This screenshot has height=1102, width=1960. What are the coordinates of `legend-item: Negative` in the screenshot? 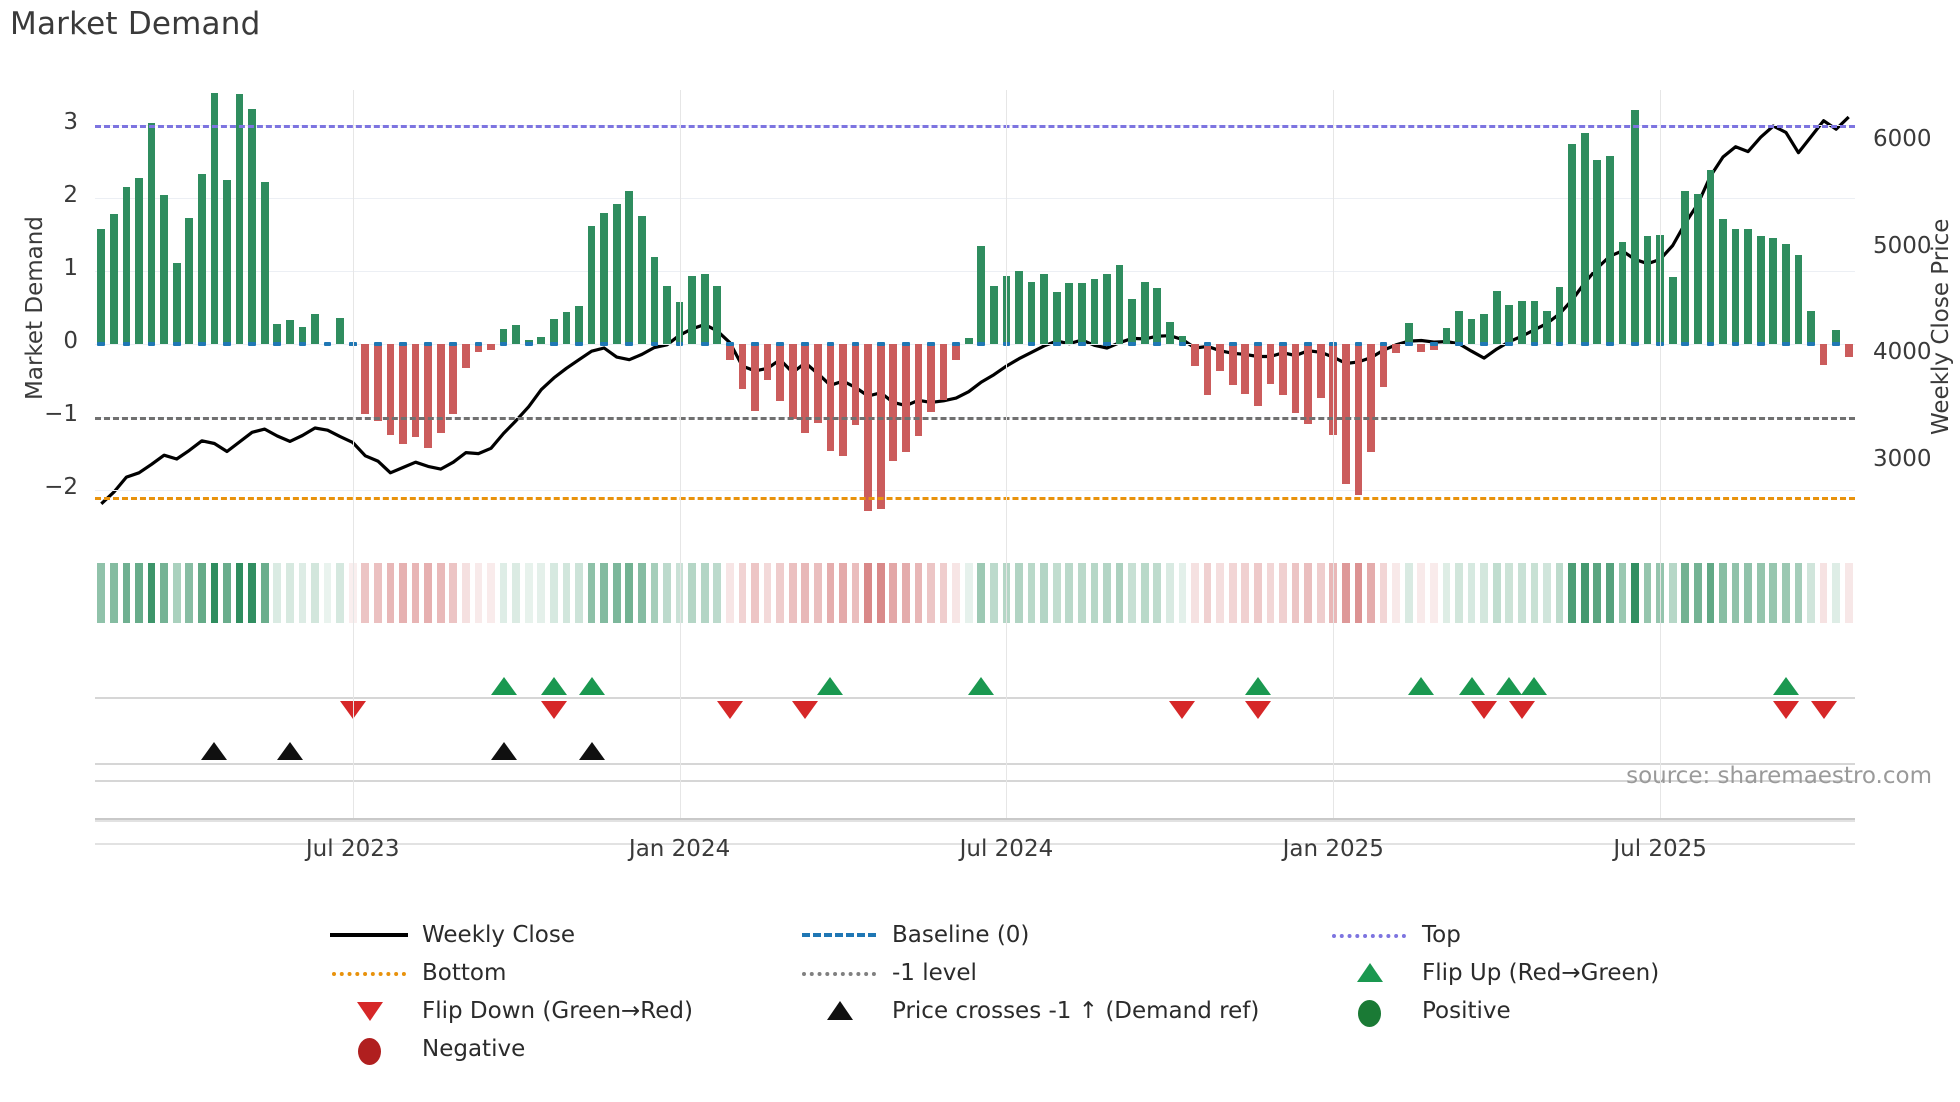 It's located at (427, 1049).